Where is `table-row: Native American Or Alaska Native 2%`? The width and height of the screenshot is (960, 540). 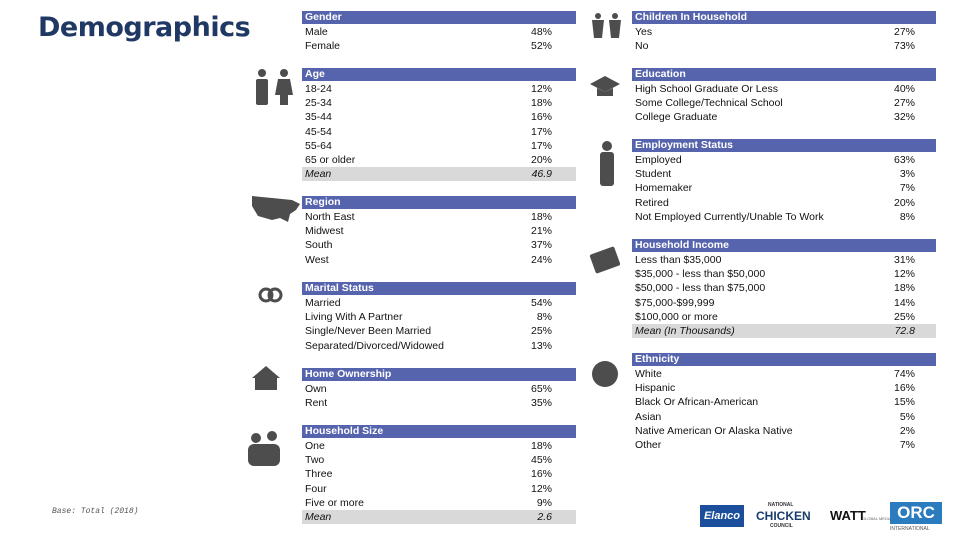
table-row: Native American Or Alaska Native 2% is located at coordinates (784, 431).